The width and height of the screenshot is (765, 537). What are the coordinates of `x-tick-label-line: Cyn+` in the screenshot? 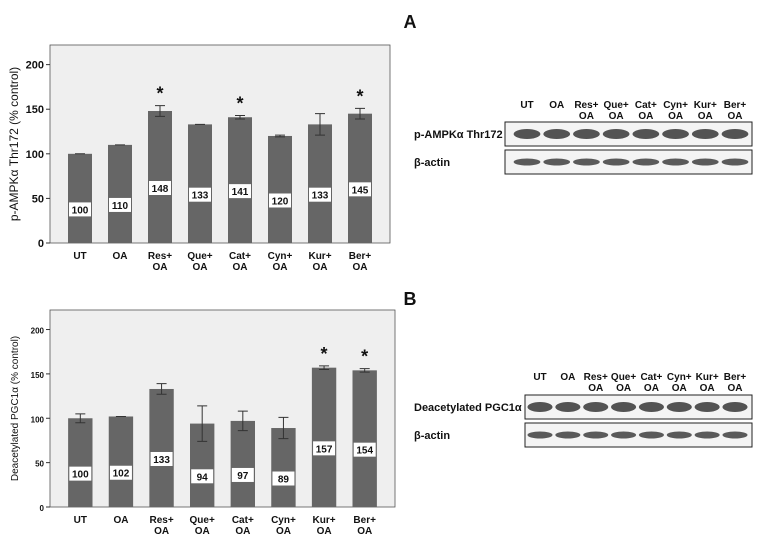 It's located at (283, 520).